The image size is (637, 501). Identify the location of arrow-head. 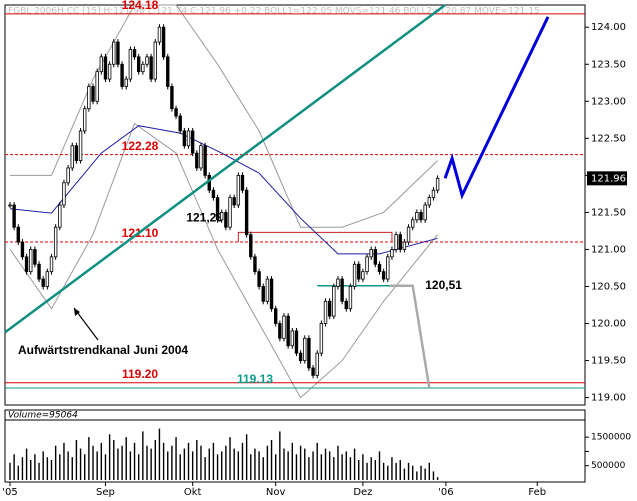
(77, 312).